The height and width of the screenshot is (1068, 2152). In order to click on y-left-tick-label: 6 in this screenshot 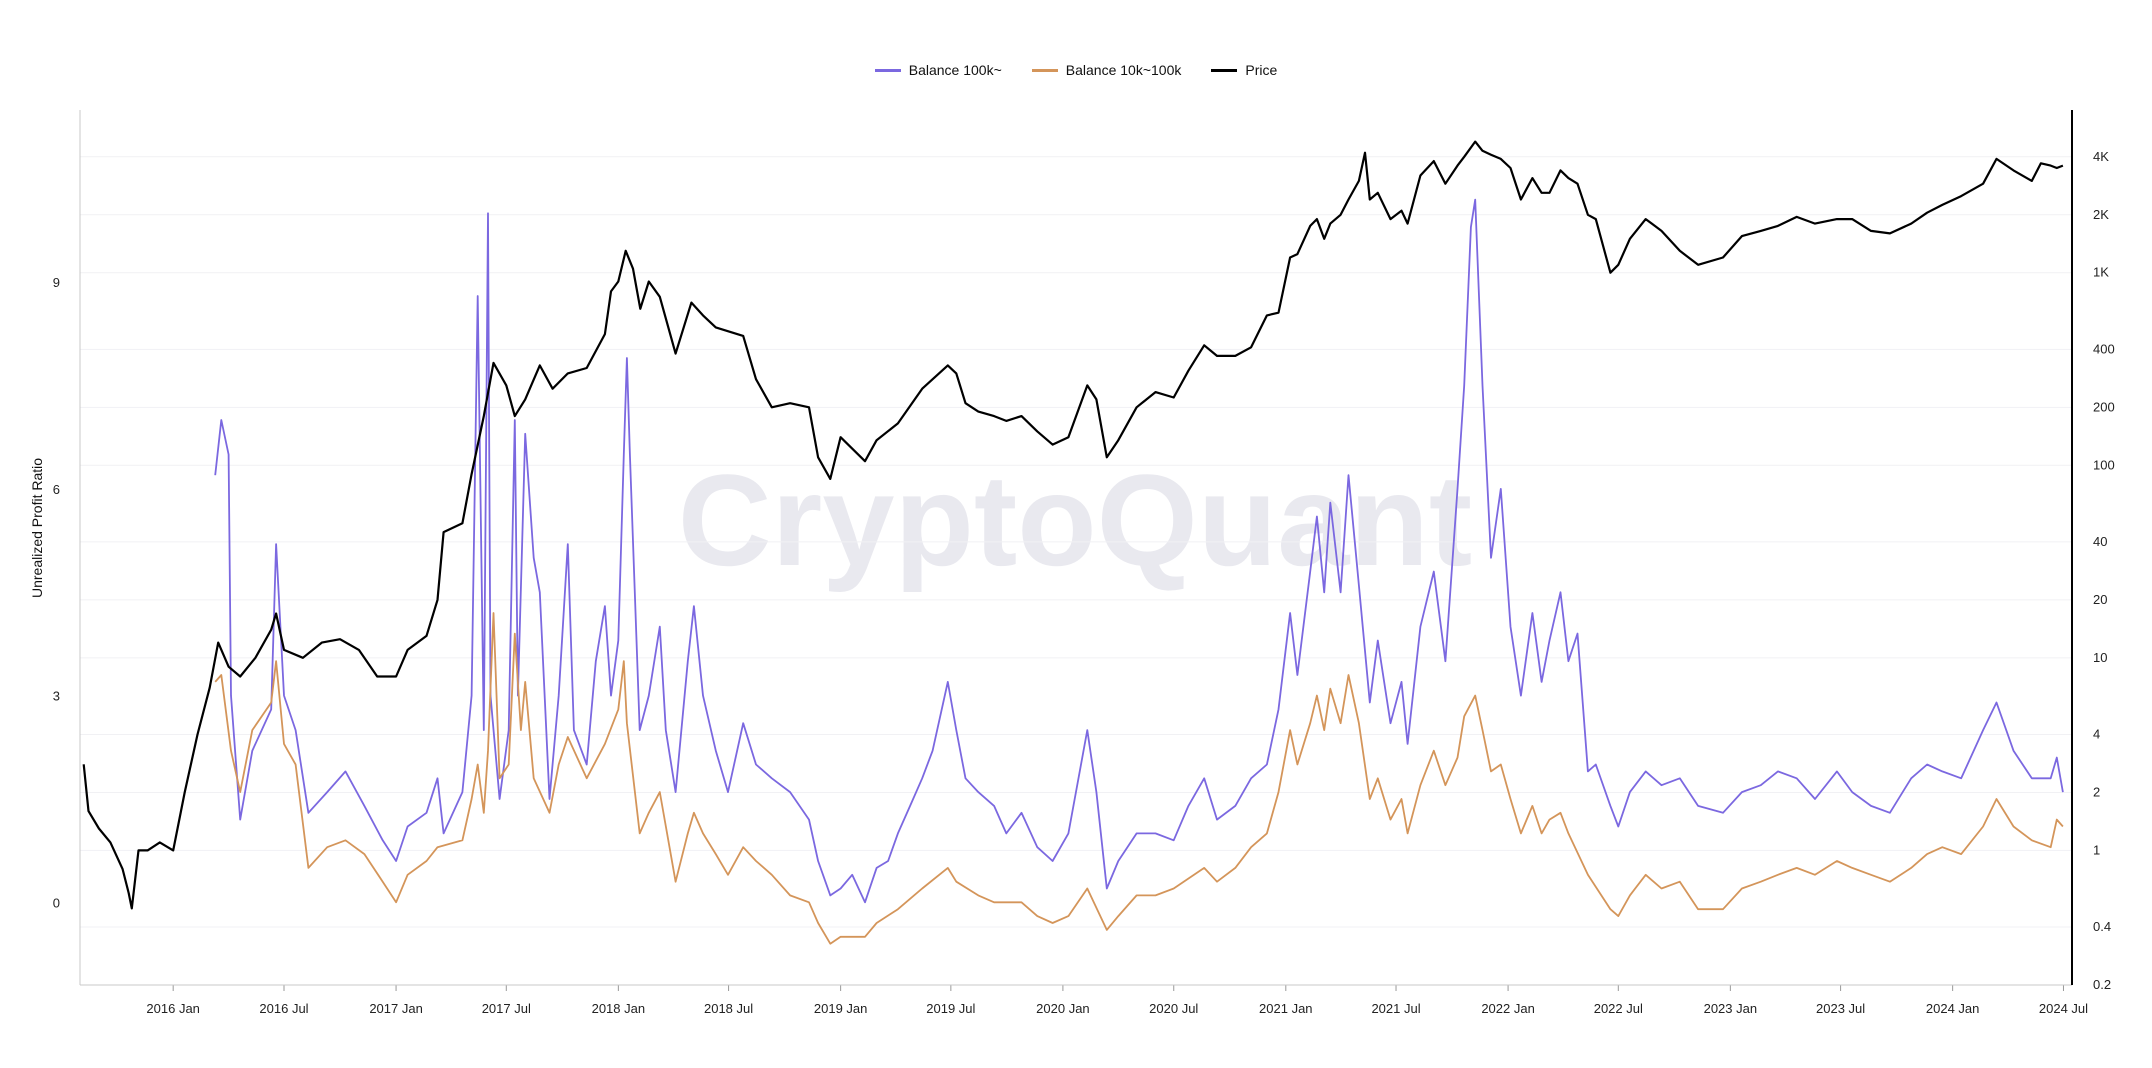, I will do `click(56, 489)`.